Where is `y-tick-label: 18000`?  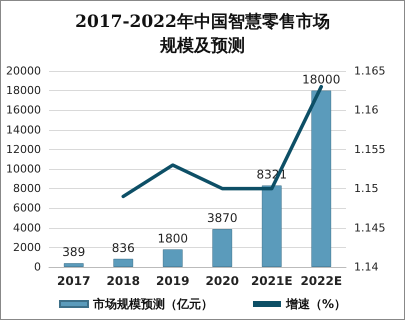 y-tick-label: 18000 is located at coordinates (23, 91).